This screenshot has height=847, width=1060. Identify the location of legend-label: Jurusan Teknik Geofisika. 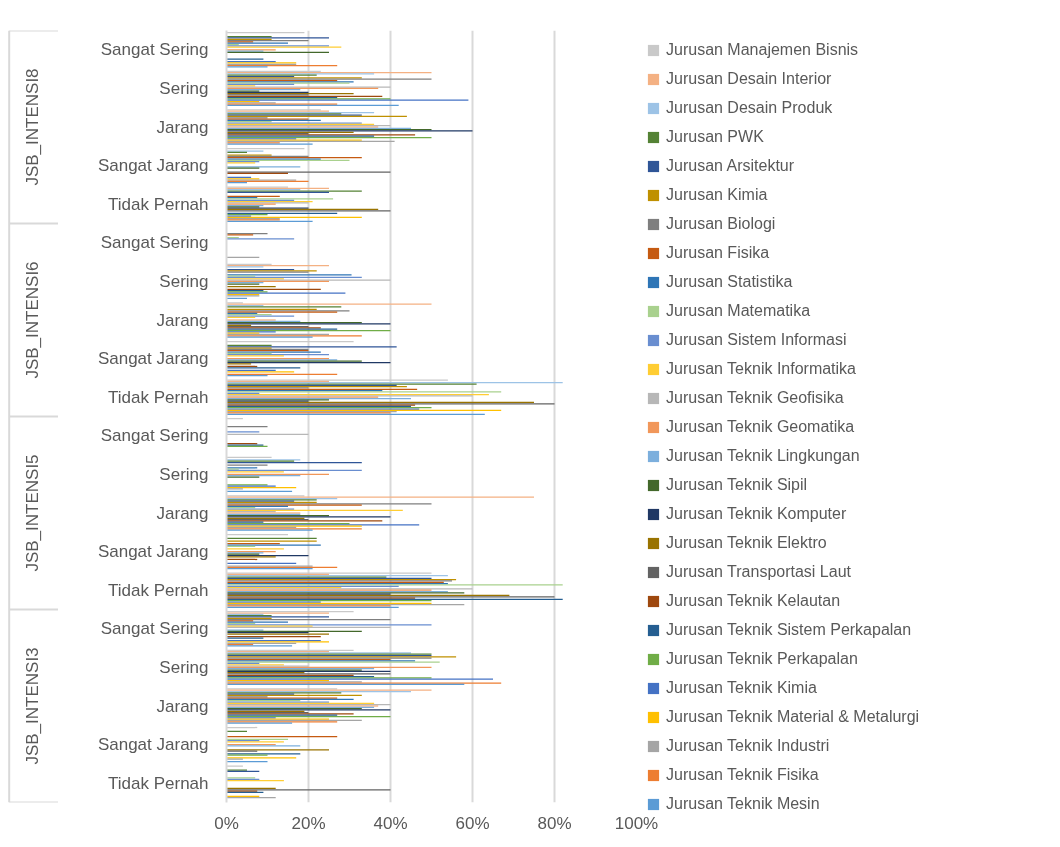
(755, 398).